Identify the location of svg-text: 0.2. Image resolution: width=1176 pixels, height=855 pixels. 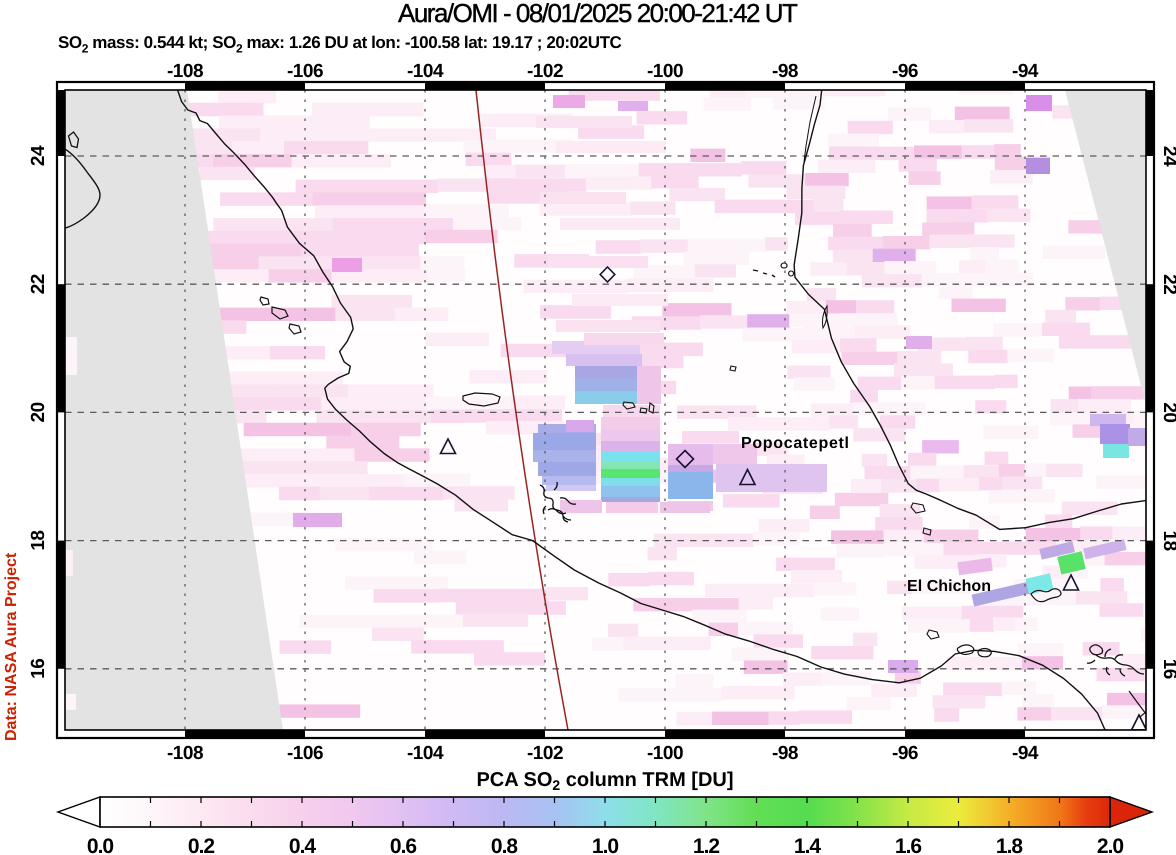
(201, 845).